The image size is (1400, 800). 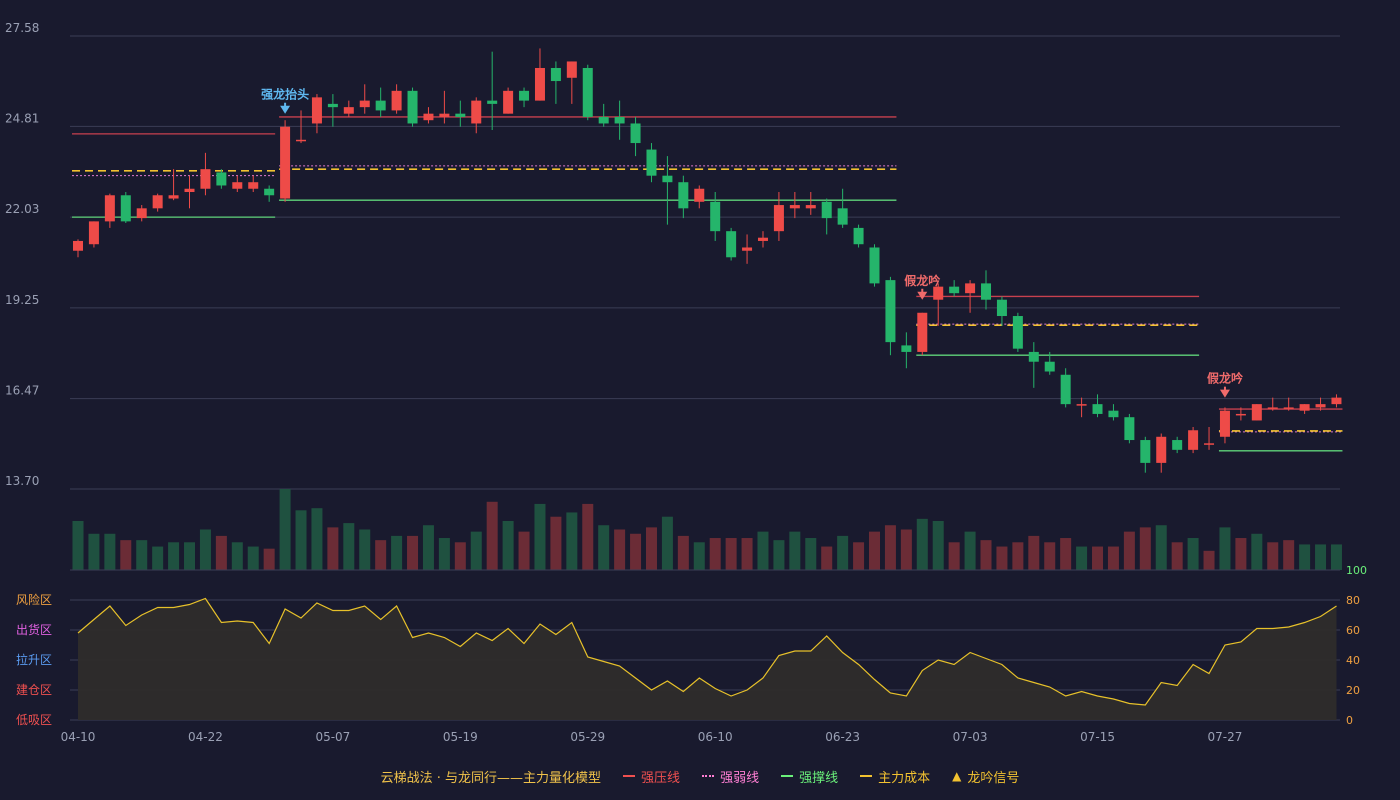 I want to click on legend-item-signal: ▲ 龙吟信号, so click(x=985, y=776).